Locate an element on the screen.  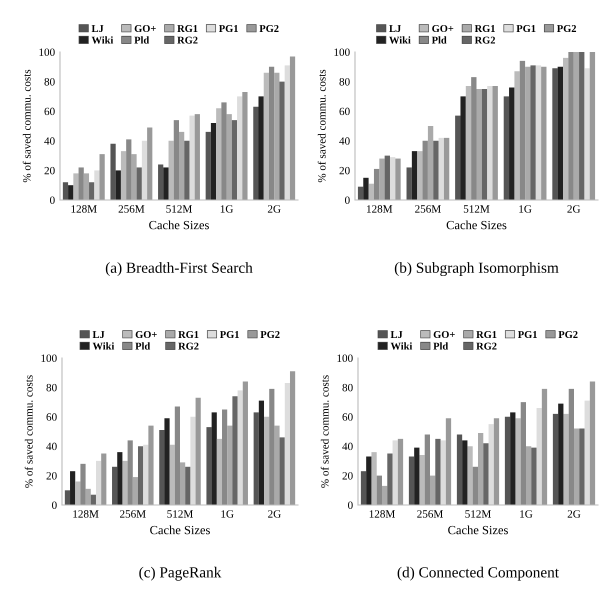
text: (c) PageRank is located at coordinates (180, 573).